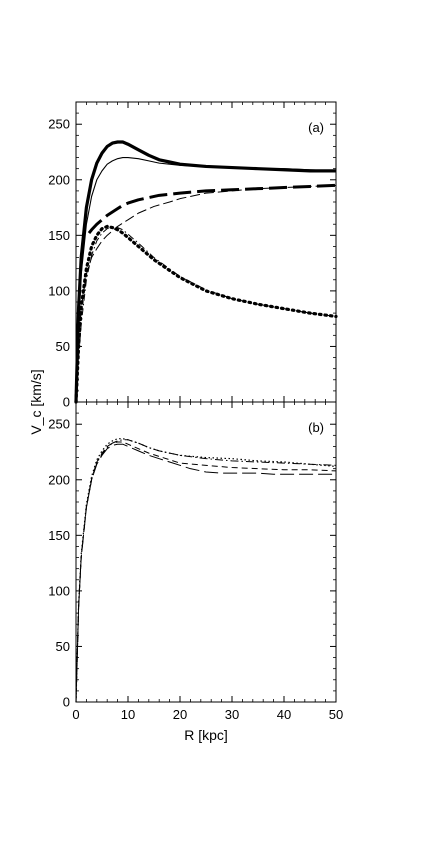 This screenshot has height=867, width=443. What do you see at coordinates (316, 127) in the screenshot?
I see `panel-label: (a)` at bounding box center [316, 127].